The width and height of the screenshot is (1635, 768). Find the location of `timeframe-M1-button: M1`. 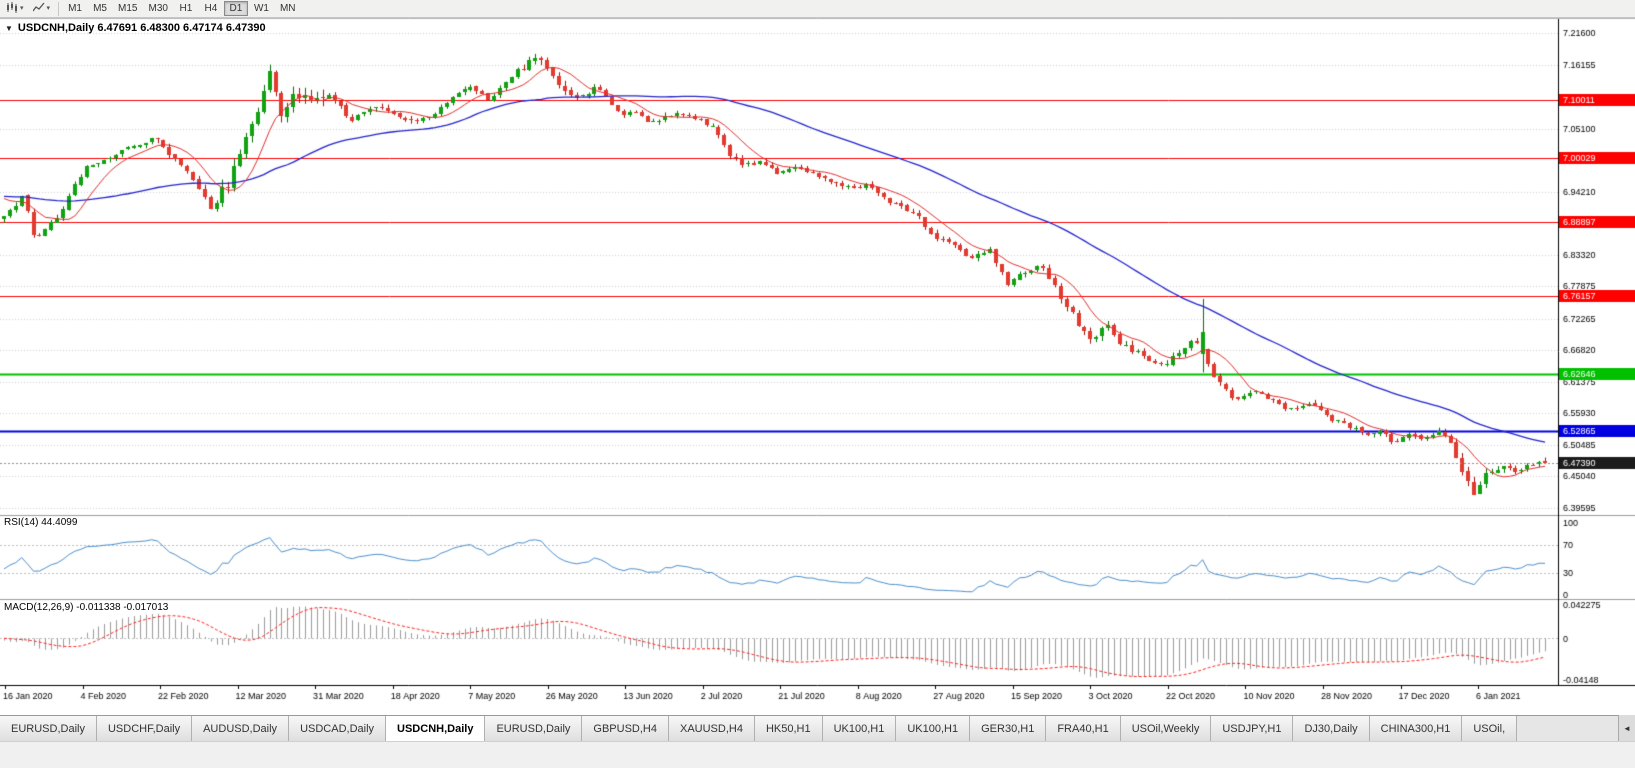

timeframe-M1-button: M1 is located at coordinates (75, 8).